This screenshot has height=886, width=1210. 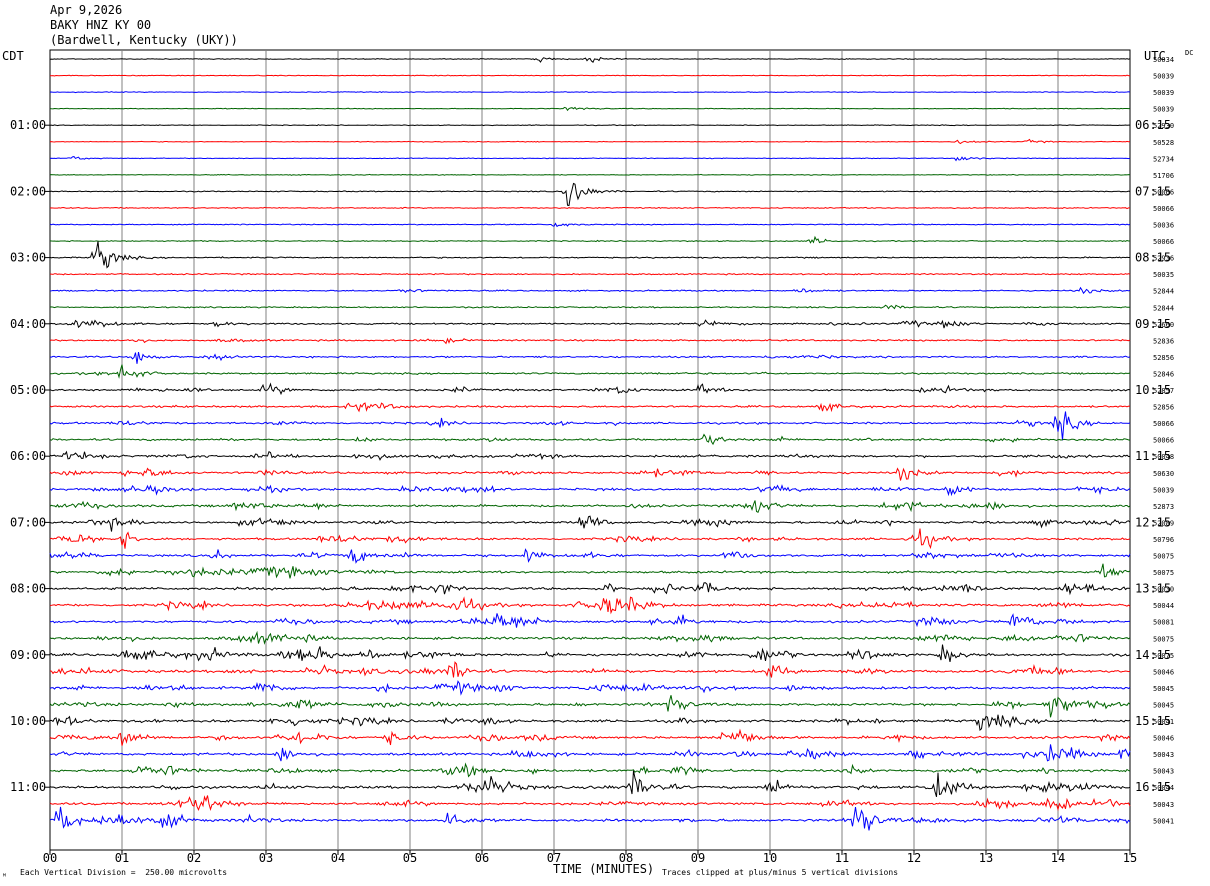 What do you see at coordinates (13, 56) in the screenshot?
I see `left-timezone-label: CDT` at bounding box center [13, 56].